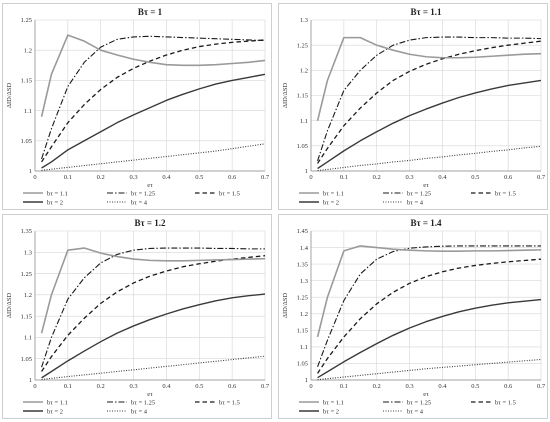 The image size is (550, 422). Describe the element at coordinates (304, 248) in the screenshot. I see `y-tick-label: 1.4` at that location.